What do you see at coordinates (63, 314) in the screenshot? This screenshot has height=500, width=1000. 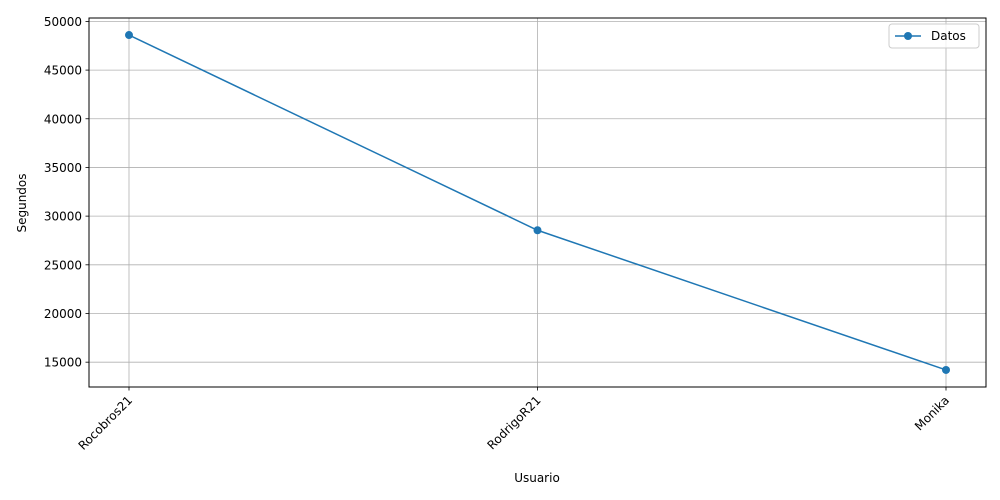 I see `y-tick-label: 20000` at bounding box center [63, 314].